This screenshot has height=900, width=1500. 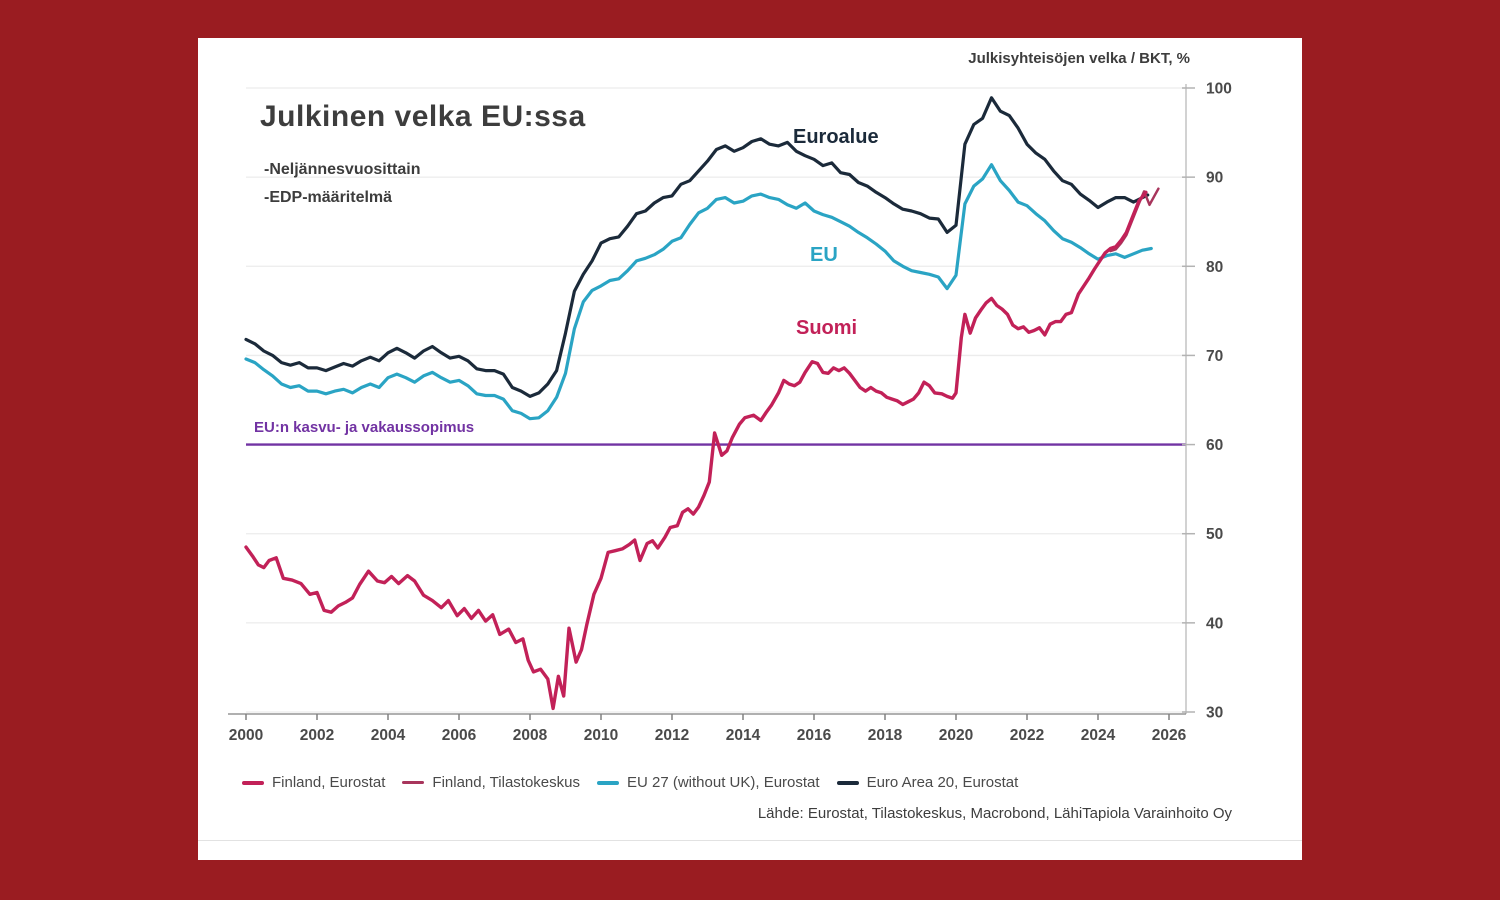 I want to click on x-tick-label-2020: 2020, so click(x=956, y=735).